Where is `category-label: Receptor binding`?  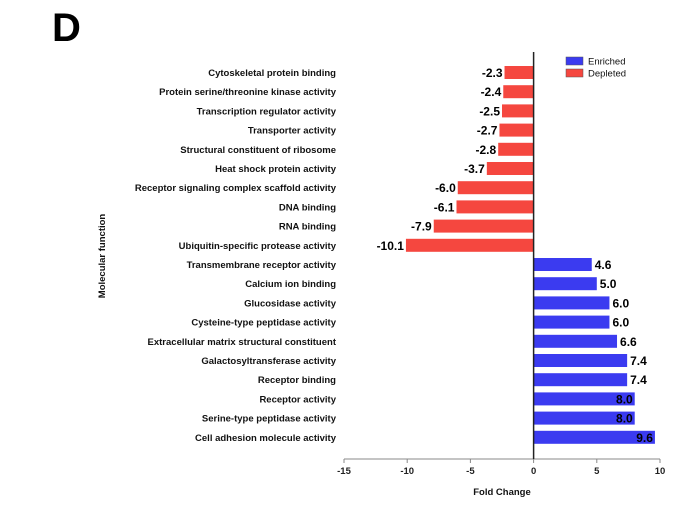
category-label: Receptor binding is located at coordinates (297, 380).